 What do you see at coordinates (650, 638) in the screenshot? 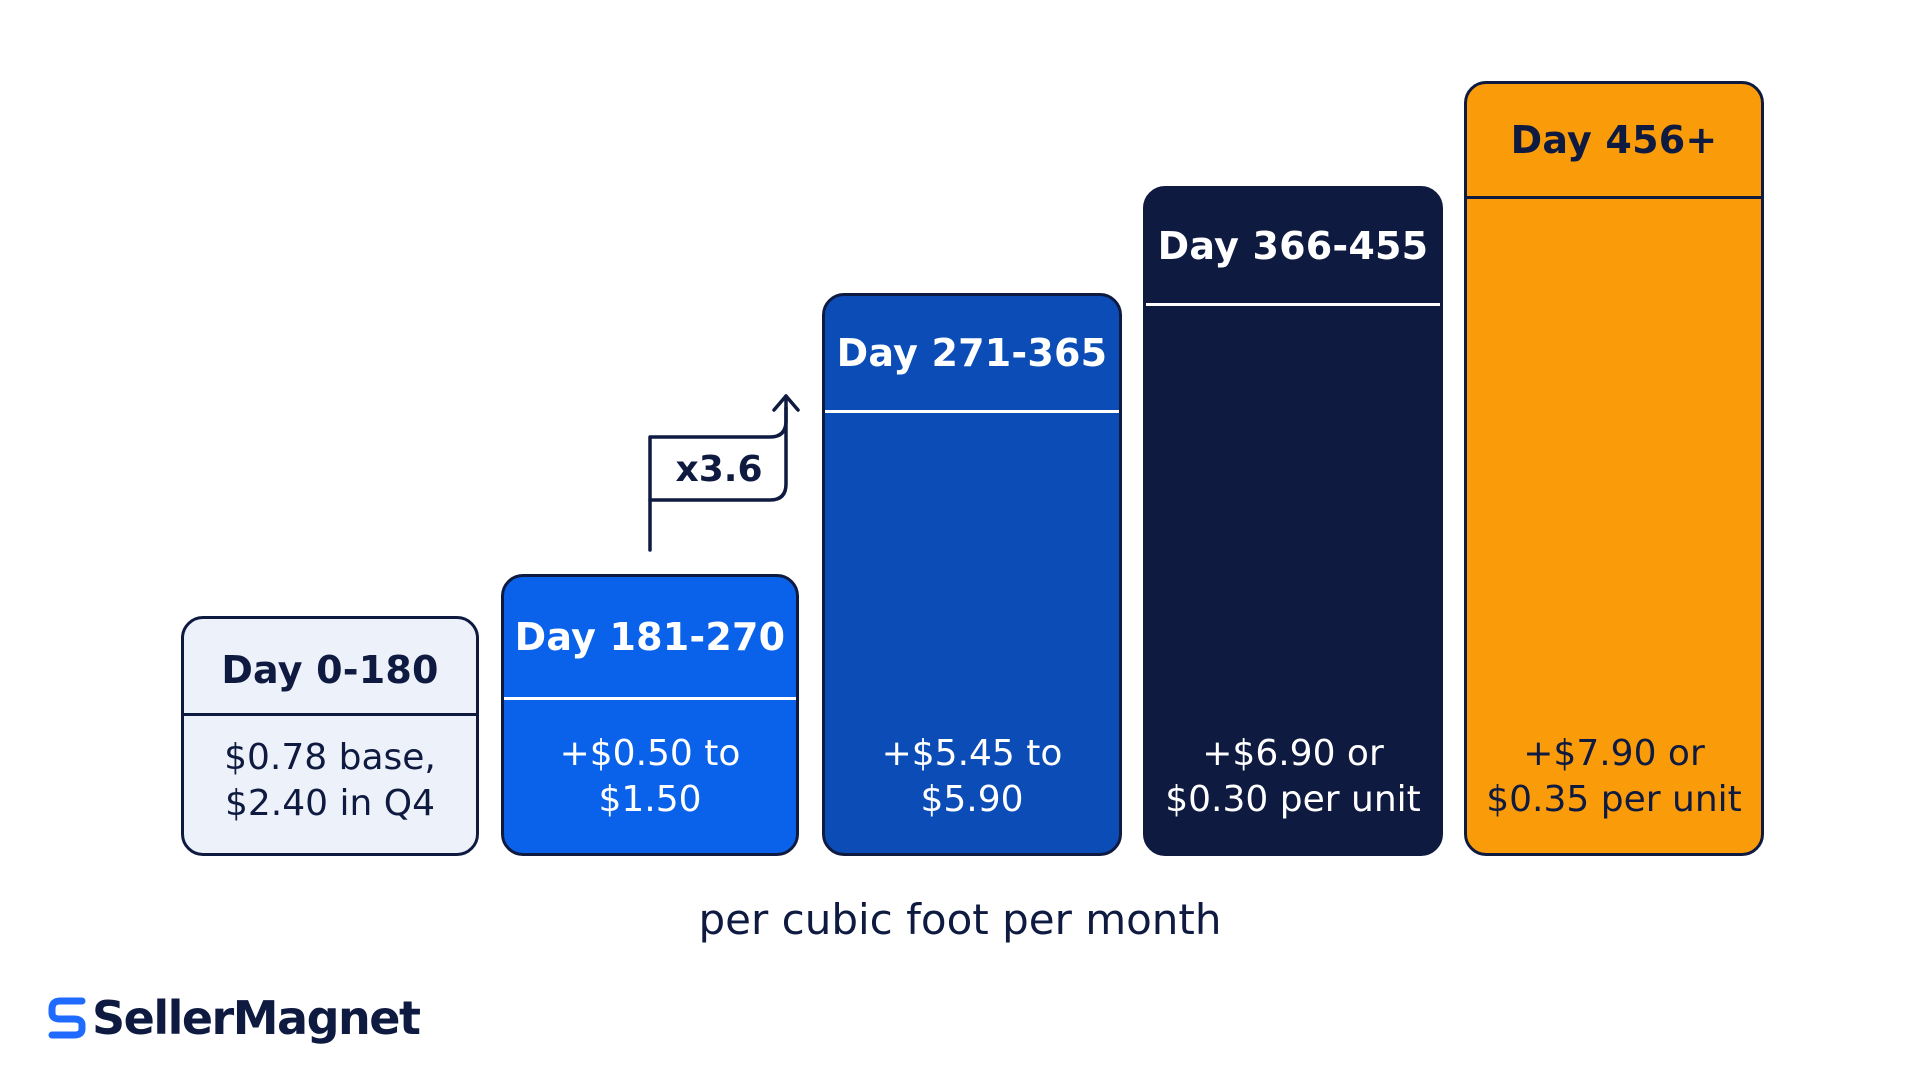
I see `bar-label: Day 181-270` at bounding box center [650, 638].